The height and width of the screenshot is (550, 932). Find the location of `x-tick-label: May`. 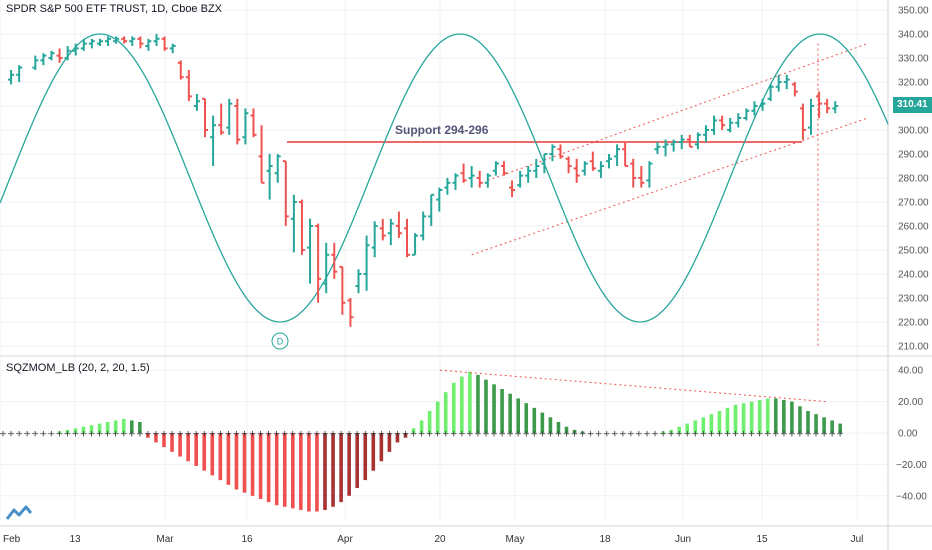

x-tick-label: May is located at coordinates (515, 539).